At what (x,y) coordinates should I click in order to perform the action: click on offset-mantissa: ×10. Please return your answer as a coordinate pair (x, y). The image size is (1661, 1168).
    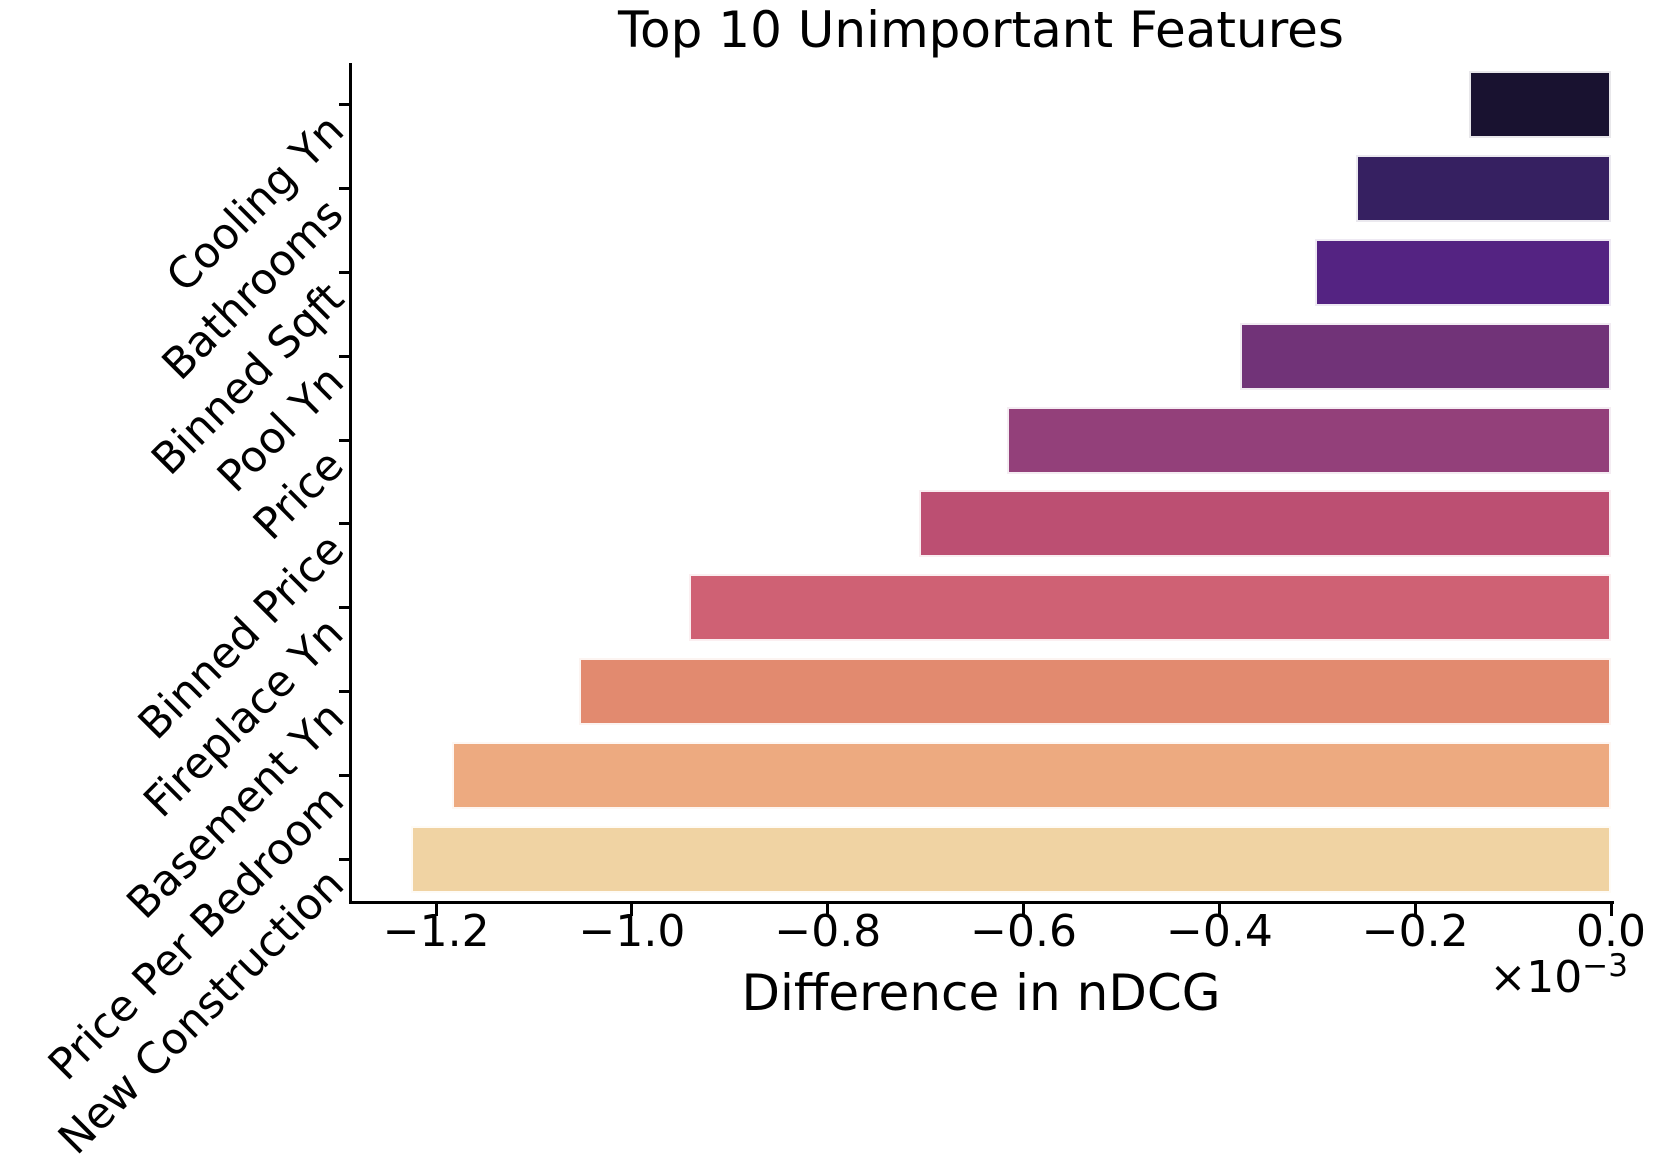
    Looking at the image, I should click on (1536, 977).